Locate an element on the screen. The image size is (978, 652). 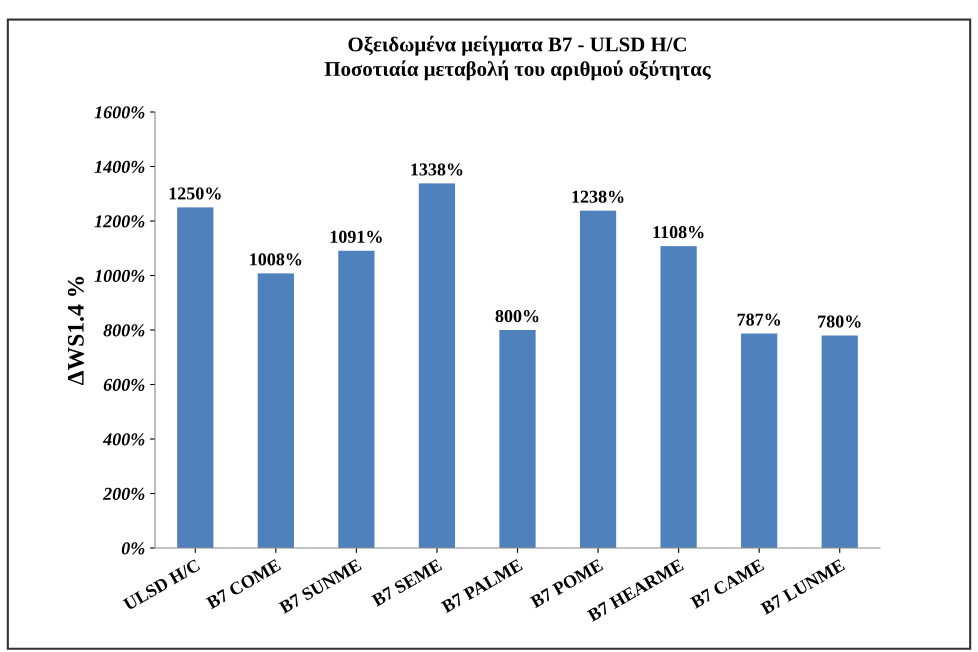
data-label: 780% is located at coordinates (839, 321).